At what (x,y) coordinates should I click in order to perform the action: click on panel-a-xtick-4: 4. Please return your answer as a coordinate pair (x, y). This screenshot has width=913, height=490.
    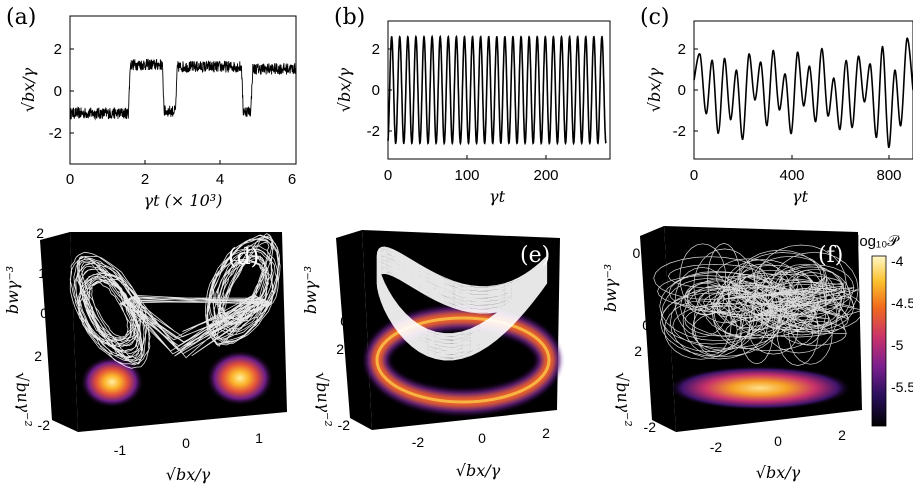
    Looking at the image, I should click on (220, 179).